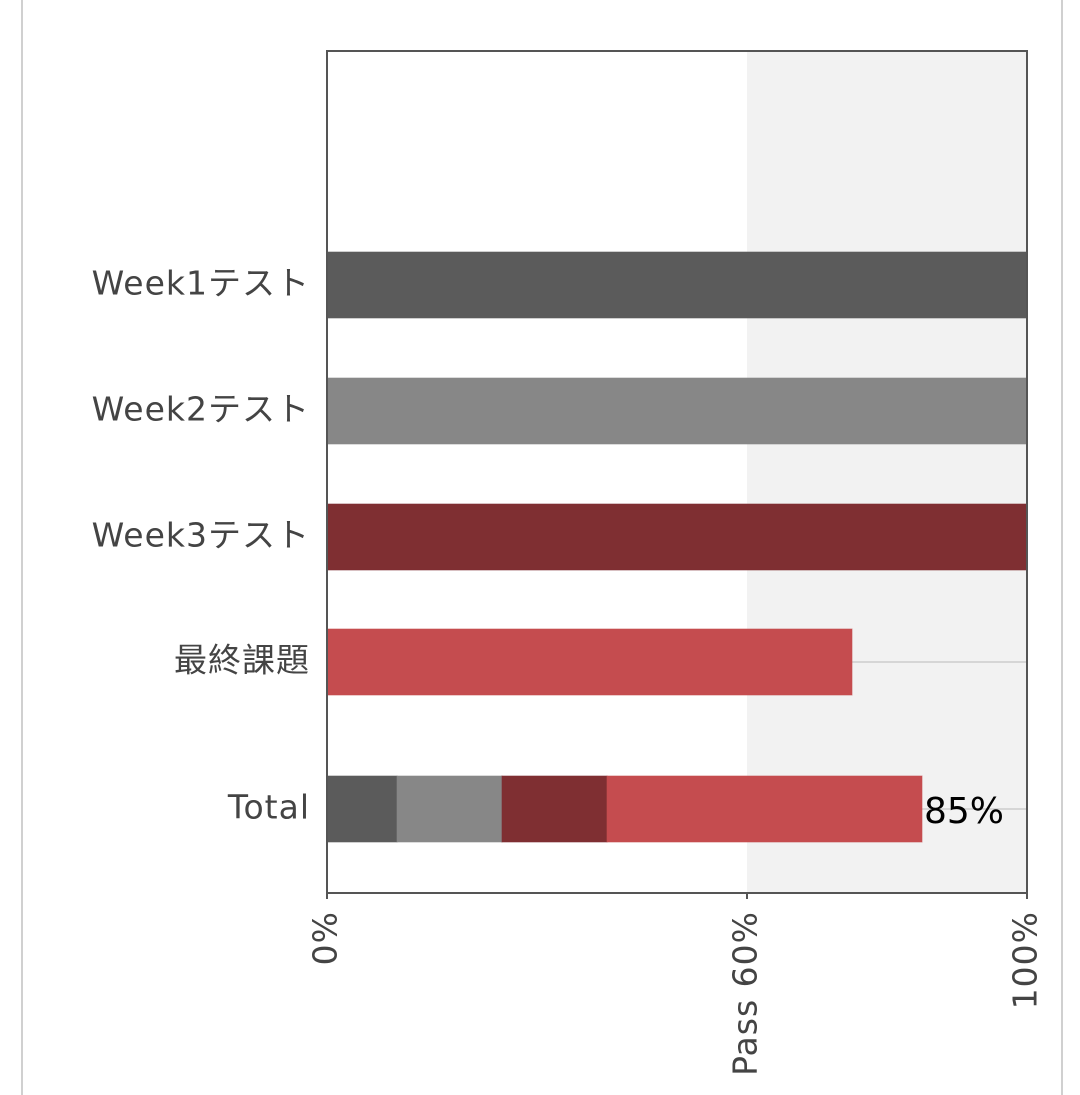 The width and height of the screenshot is (1080, 1095). What do you see at coordinates (201, 283) in the screenshot?
I see `y-tick-label: Week1テスト` at bounding box center [201, 283].